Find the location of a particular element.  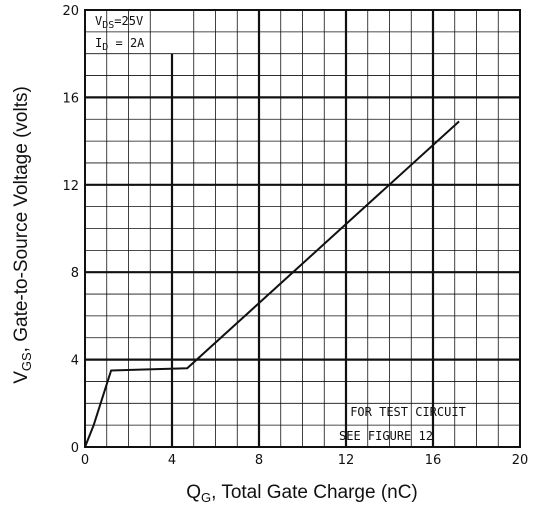

condition-vds: VDS=25V is located at coordinates (119, 22).